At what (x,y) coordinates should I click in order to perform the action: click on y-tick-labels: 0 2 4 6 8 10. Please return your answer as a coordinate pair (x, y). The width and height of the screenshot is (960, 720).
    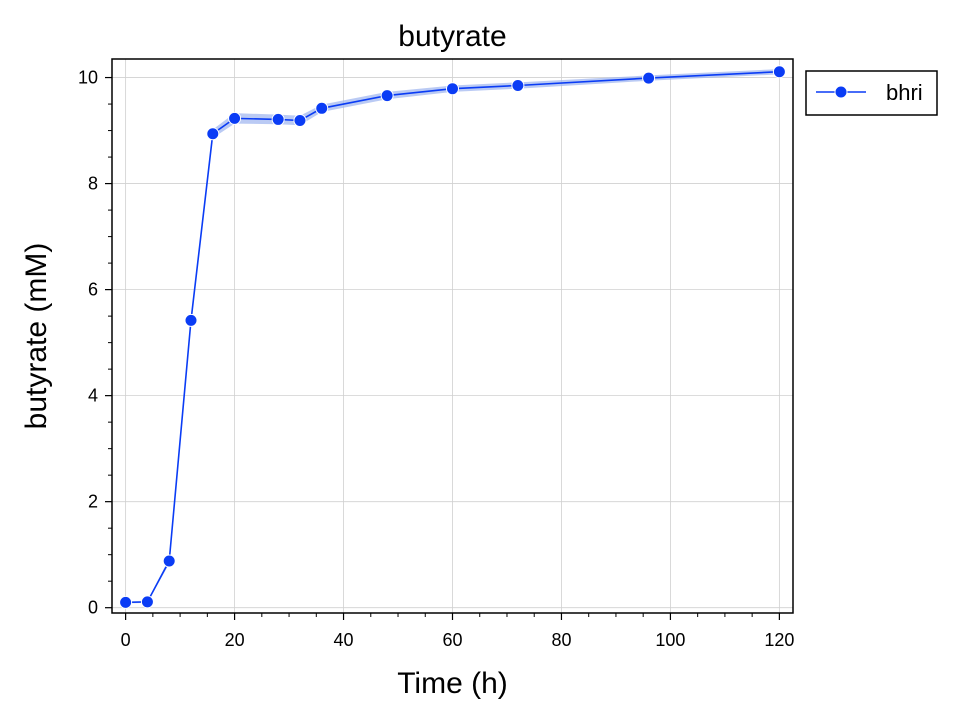
    Looking at the image, I should click on (88, 343).